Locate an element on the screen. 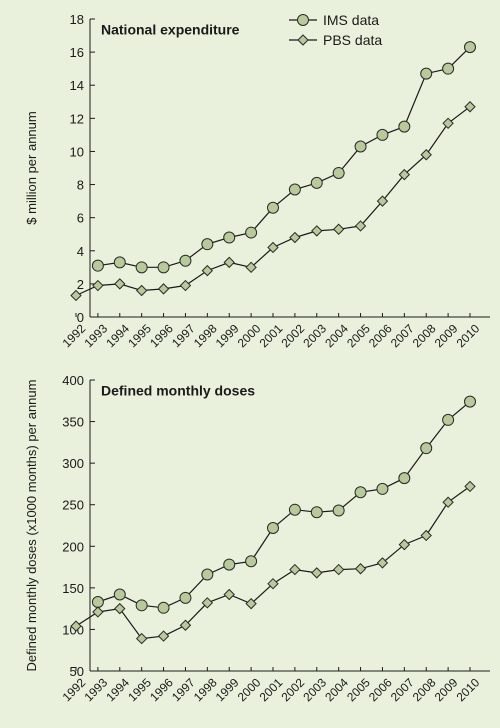 This screenshot has width=500, height=728. legend-diamond-icon is located at coordinates (303, 40).